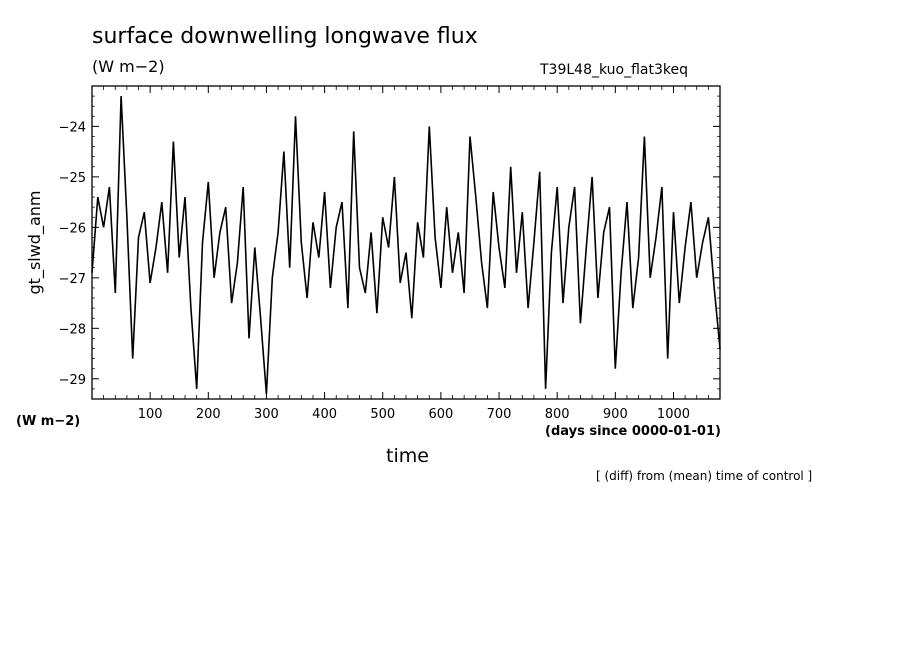  Describe the element at coordinates (704, 476) in the screenshot. I see `footnote: [ (diff) from (mean) time of control ]` at that location.